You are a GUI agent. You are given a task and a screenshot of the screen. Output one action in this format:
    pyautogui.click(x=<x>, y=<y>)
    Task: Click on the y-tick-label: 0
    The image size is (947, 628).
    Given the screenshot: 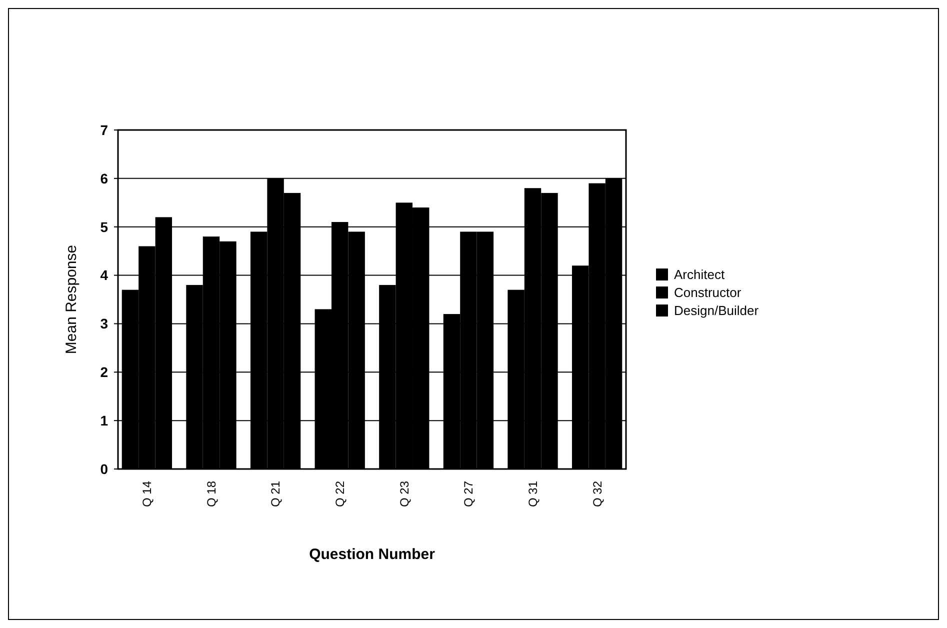 What is the action you would take?
    pyautogui.click(x=104, y=468)
    